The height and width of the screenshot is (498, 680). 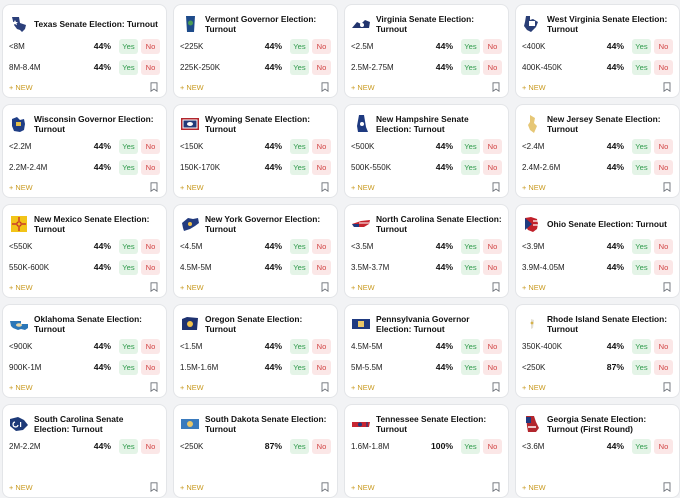 What do you see at coordinates (88, 324) in the screenshot?
I see `market-title: Oklahoma Senate Election: Turnout` at bounding box center [88, 324].